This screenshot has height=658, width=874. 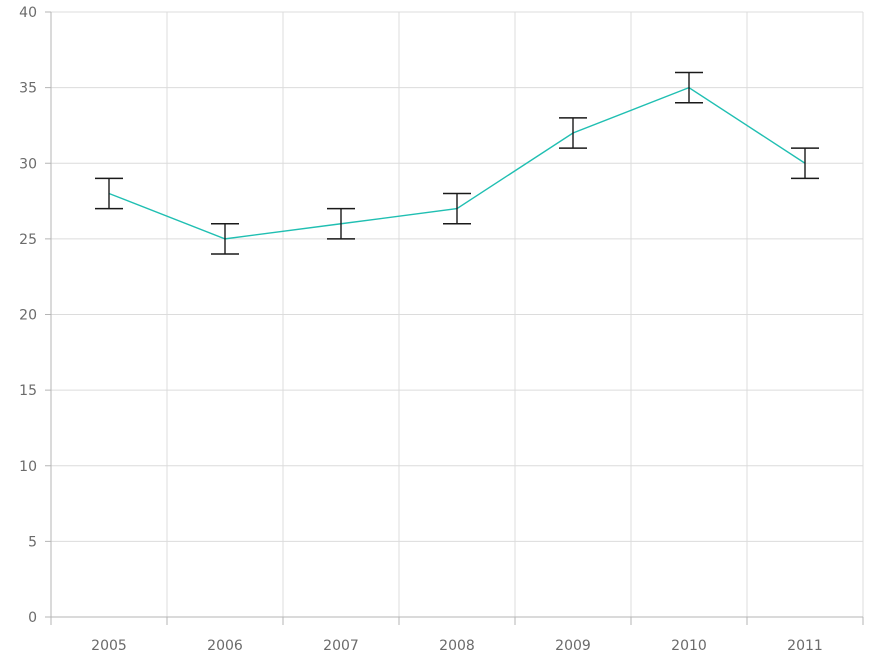 I want to click on y-tick-label: 40, so click(x=28, y=13).